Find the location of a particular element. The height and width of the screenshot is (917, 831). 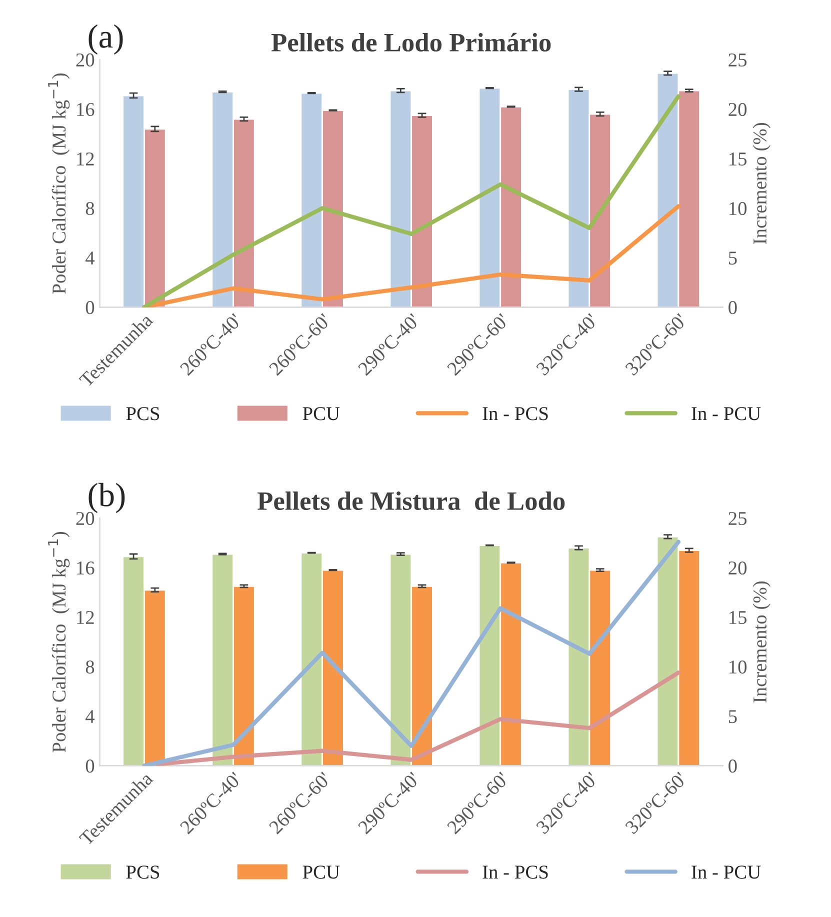

text: (a) is located at coordinates (105, 39).